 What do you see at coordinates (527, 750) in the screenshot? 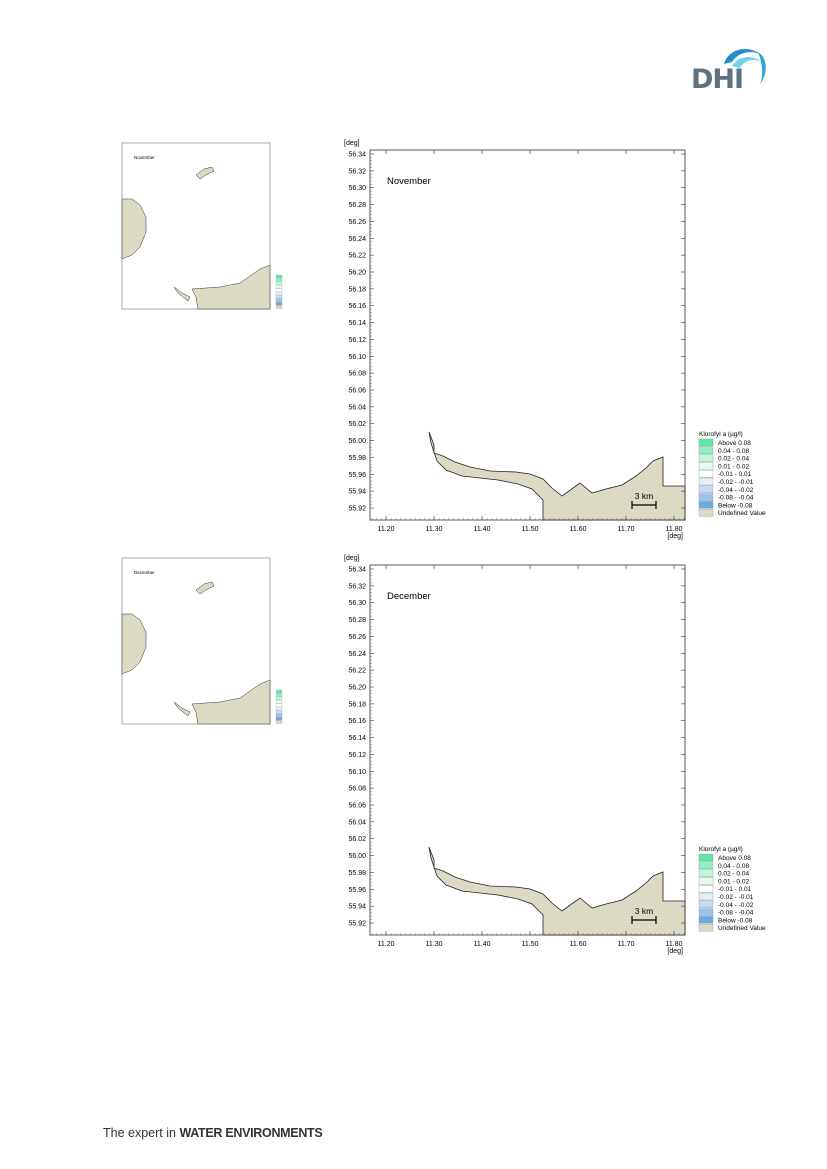
I see `map-frame` at bounding box center [527, 750].